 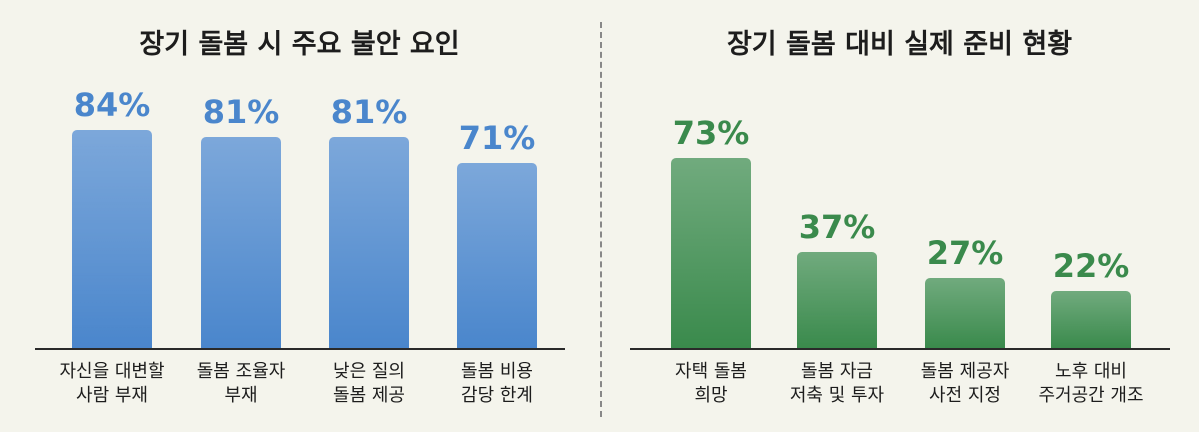 What do you see at coordinates (497, 383) in the screenshot?
I see `x-tick-label: 돌봄 비용 감당 한계` at bounding box center [497, 383].